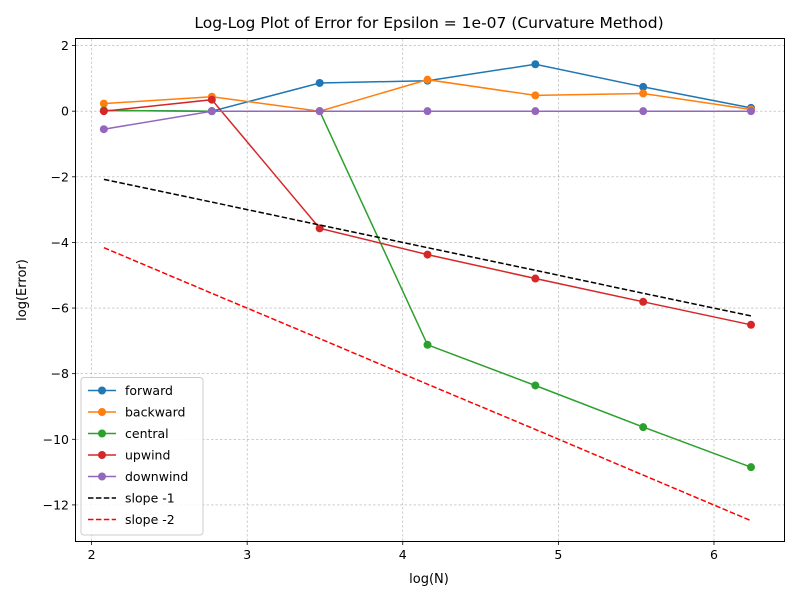 This screenshot has width=800, height=600. I want to click on x-axis-label: log(N), so click(429, 579).